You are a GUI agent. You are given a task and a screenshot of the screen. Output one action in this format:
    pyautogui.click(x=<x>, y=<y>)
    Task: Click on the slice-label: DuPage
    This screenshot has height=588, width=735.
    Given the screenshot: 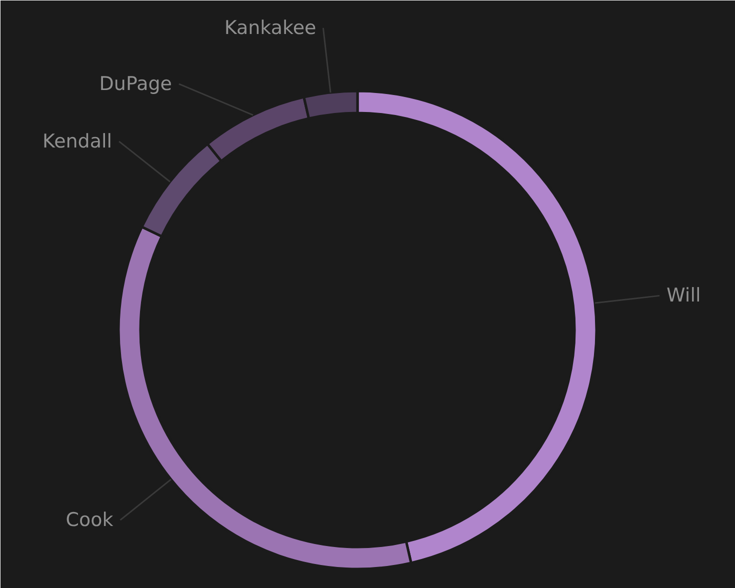 What is the action you would take?
    pyautogui.click(x=135, y=83)
    